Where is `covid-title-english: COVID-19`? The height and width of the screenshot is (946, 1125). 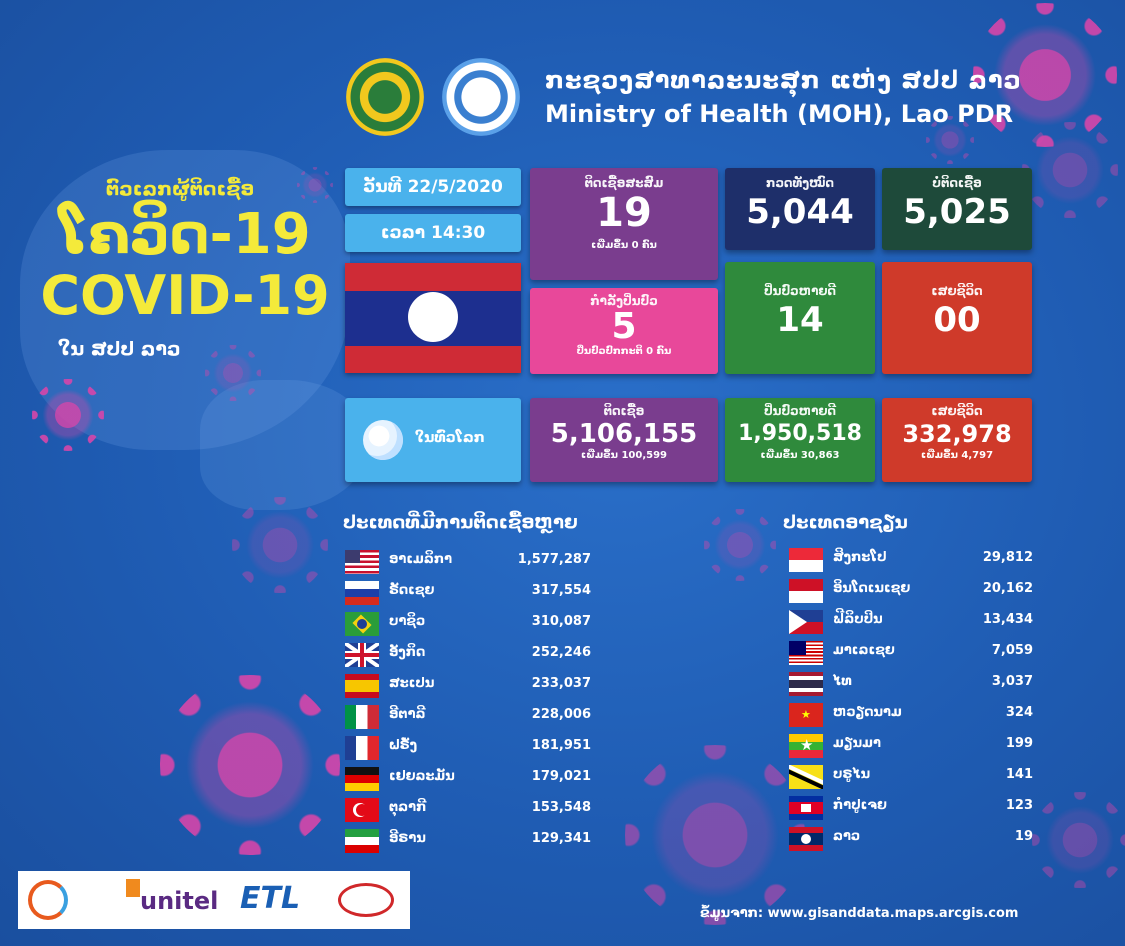 covid-title-english: COVID-19 is located at coordinates (185, 295).